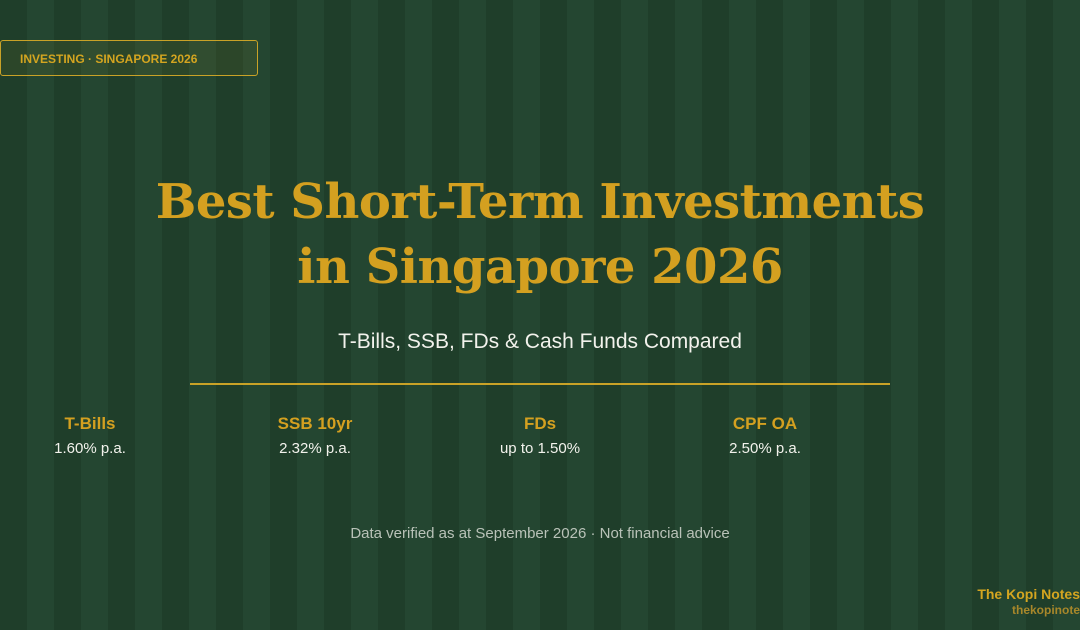 The height and width of the screenshot is (630, 1080). I want to click on brand-url: thekopinote, so click(1046, 610).